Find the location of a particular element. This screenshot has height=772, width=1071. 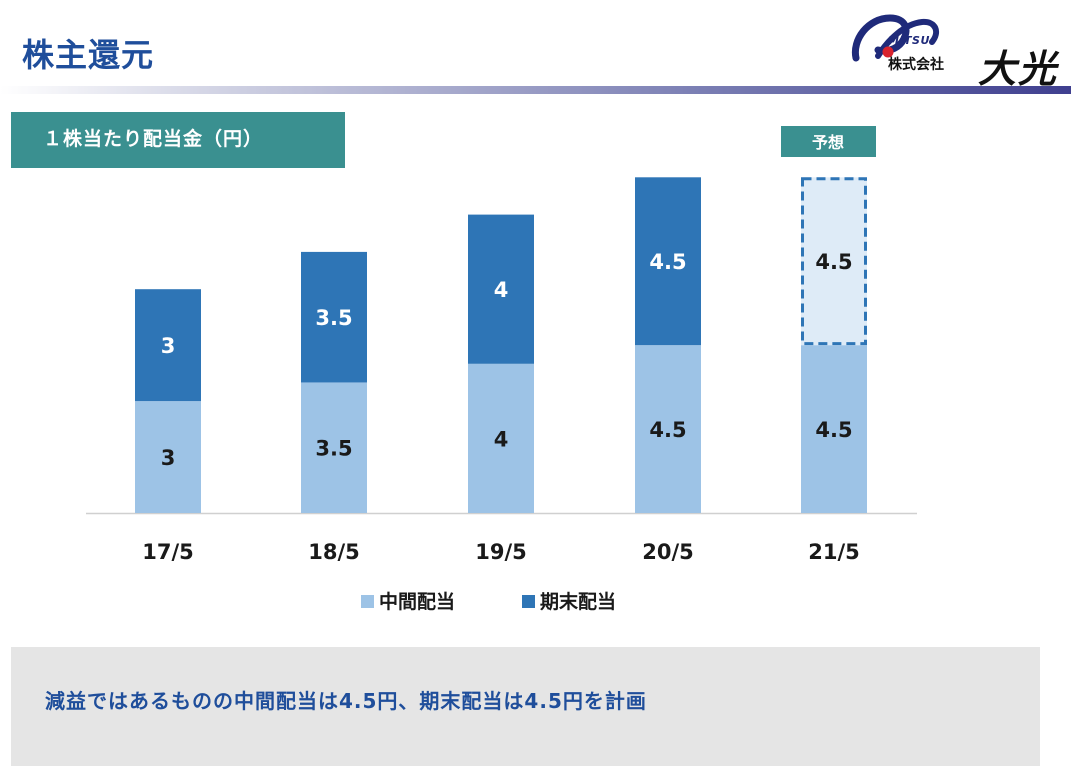

summary-box: 減益ではあるものの中間配当は4.5円、期末配当は4.5円を計画 is located at coordinates (525, 706).